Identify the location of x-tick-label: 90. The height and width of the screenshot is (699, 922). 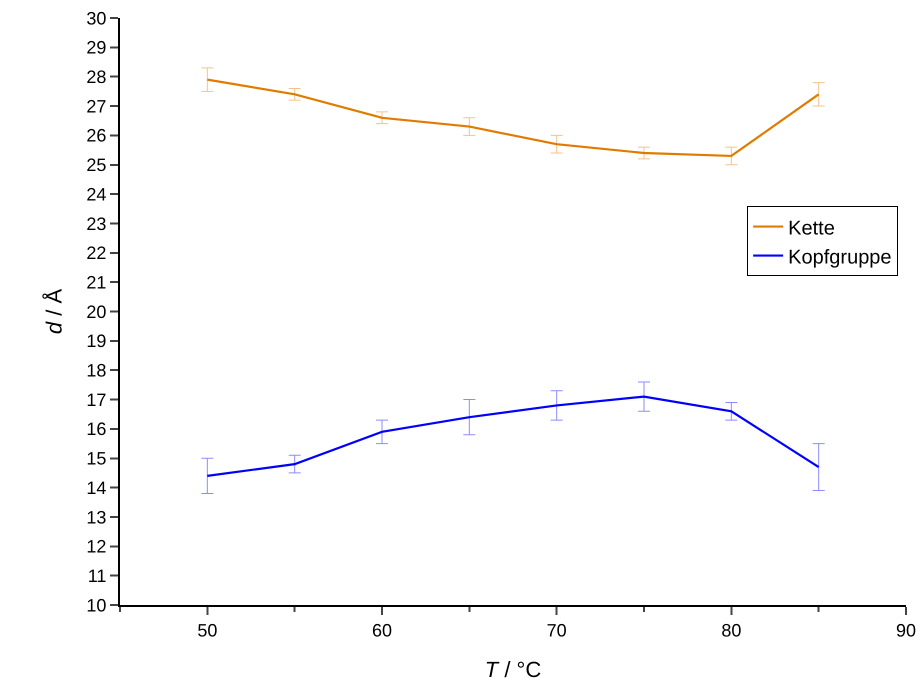
(906, 630).